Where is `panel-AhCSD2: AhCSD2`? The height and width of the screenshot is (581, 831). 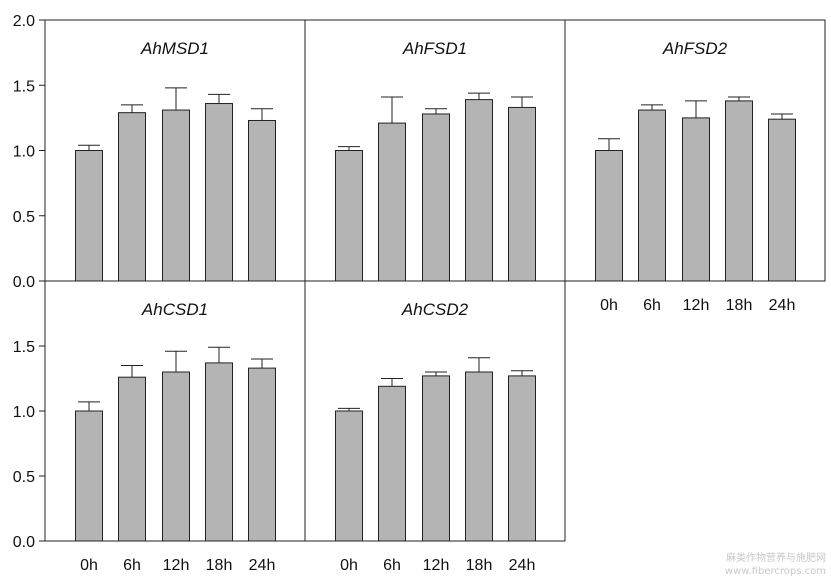
panel-AhCSD2: AhCSD2 is located at coordinates (435, 411).